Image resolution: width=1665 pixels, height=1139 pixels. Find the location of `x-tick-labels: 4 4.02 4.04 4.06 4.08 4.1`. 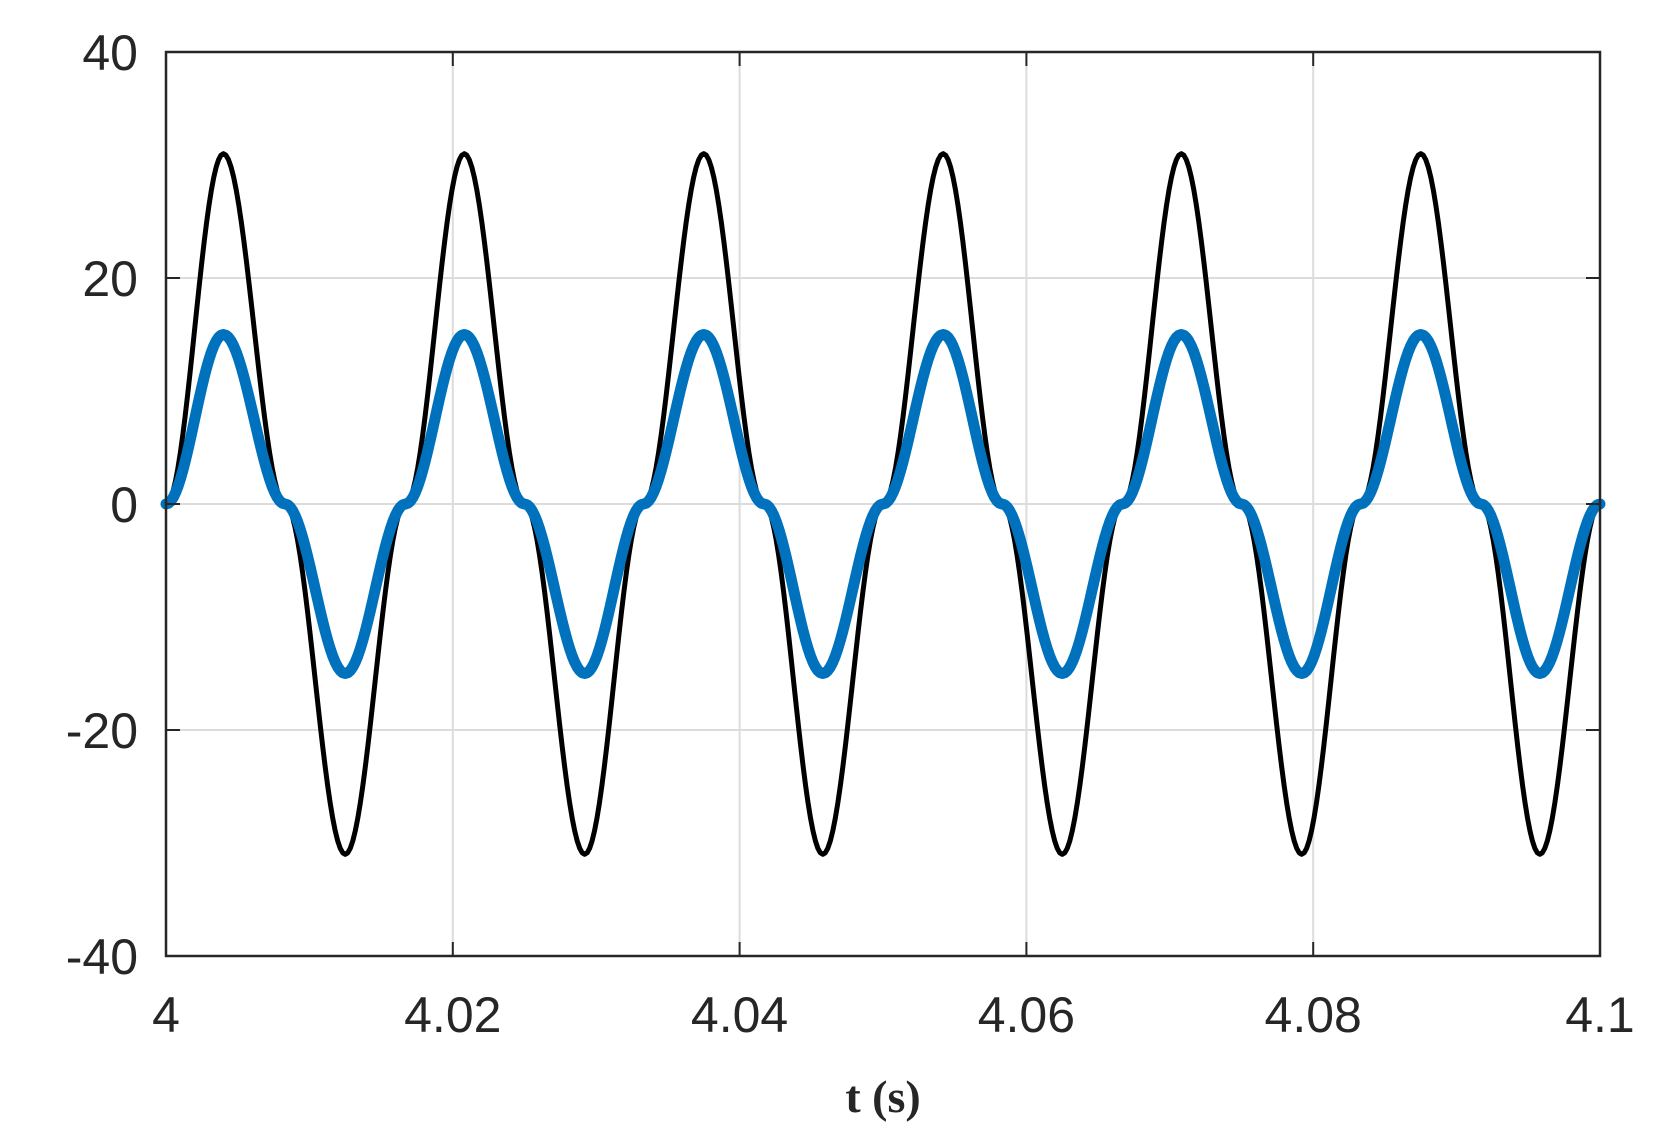

x-tick-labels: 4 4.02 4.04 4.06 4.08 4.1 is located at coordinates (893, 1015).